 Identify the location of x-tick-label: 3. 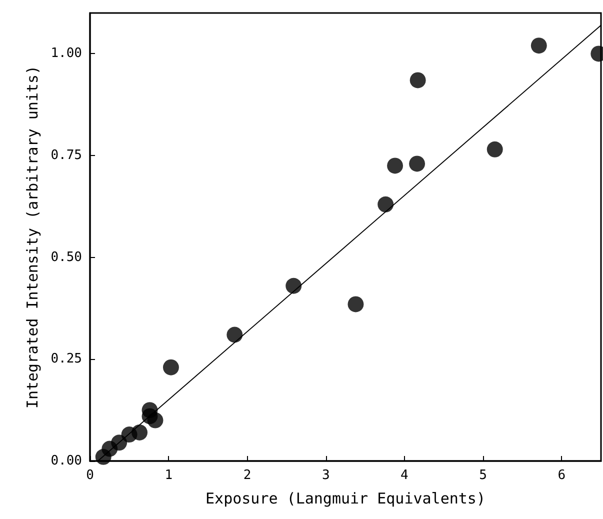
(326, 475).